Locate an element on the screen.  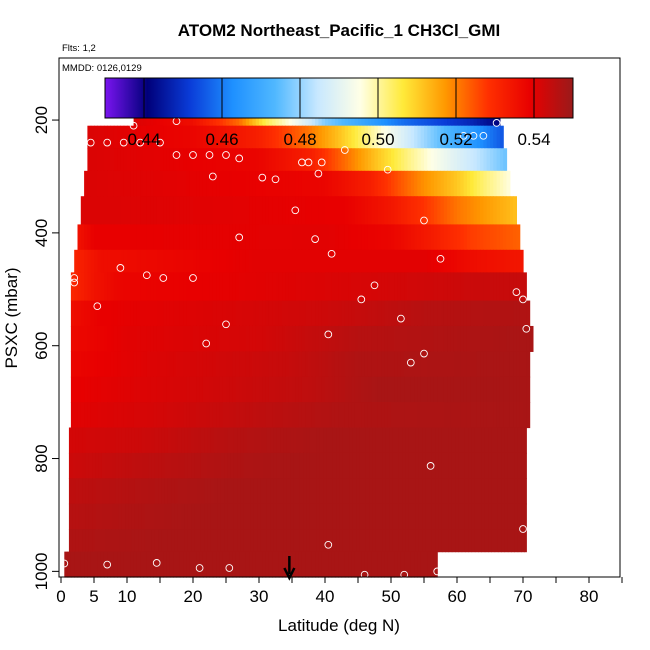
x-axis-label: Latitude (deg N) is located at coordinates (339, 625).